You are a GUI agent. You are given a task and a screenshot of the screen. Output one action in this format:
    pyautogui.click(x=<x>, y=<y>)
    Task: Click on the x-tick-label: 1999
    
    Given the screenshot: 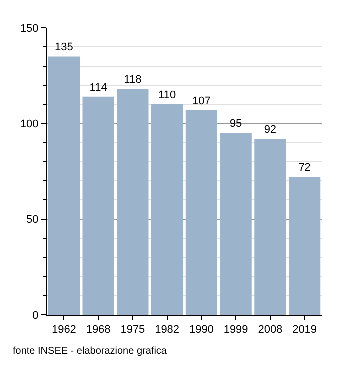 What is the action you would take?
    pyautogui.click(x=236, y=330)
    